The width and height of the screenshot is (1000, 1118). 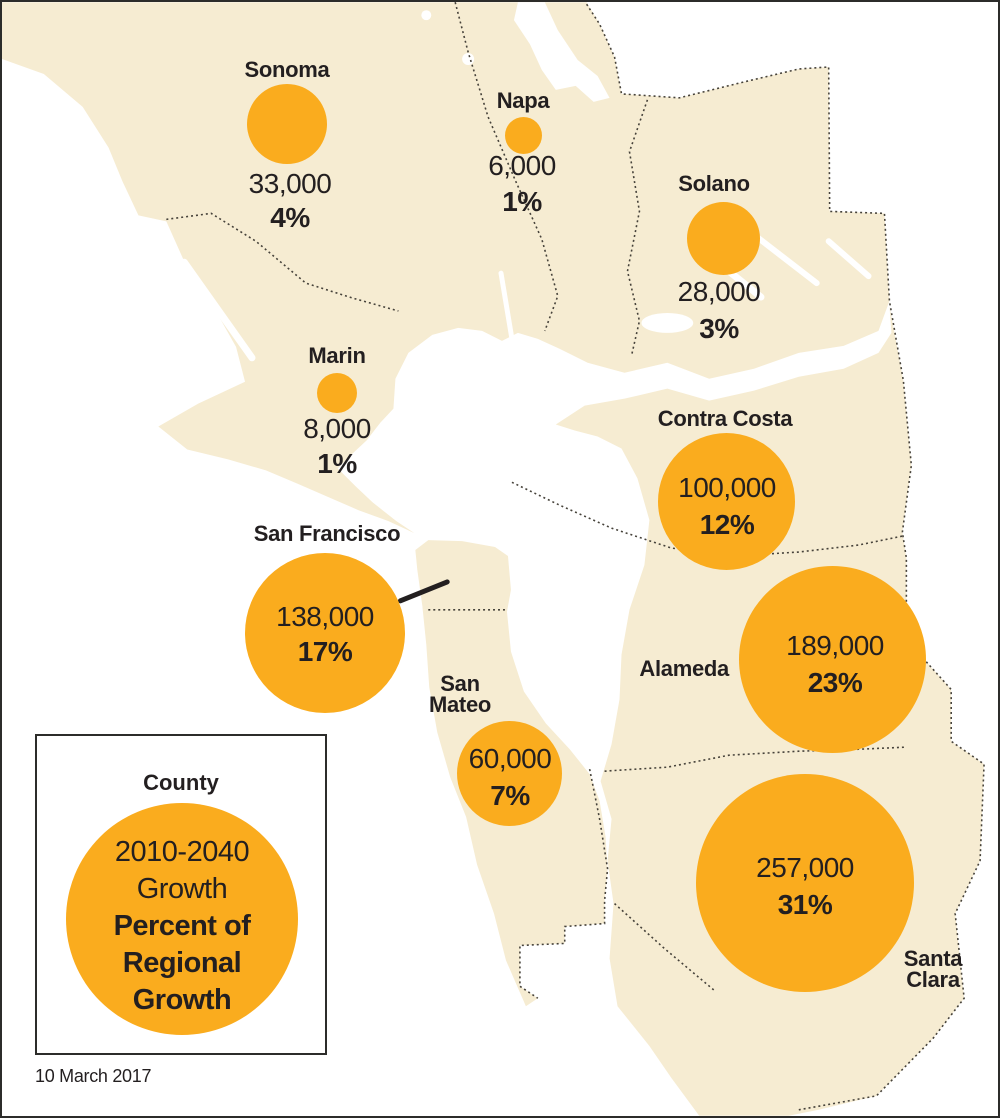 What do you see at coordinates (510, 758) in the screenshot?
I see `growth-value: 60,000` at bounding box center [510, 758].